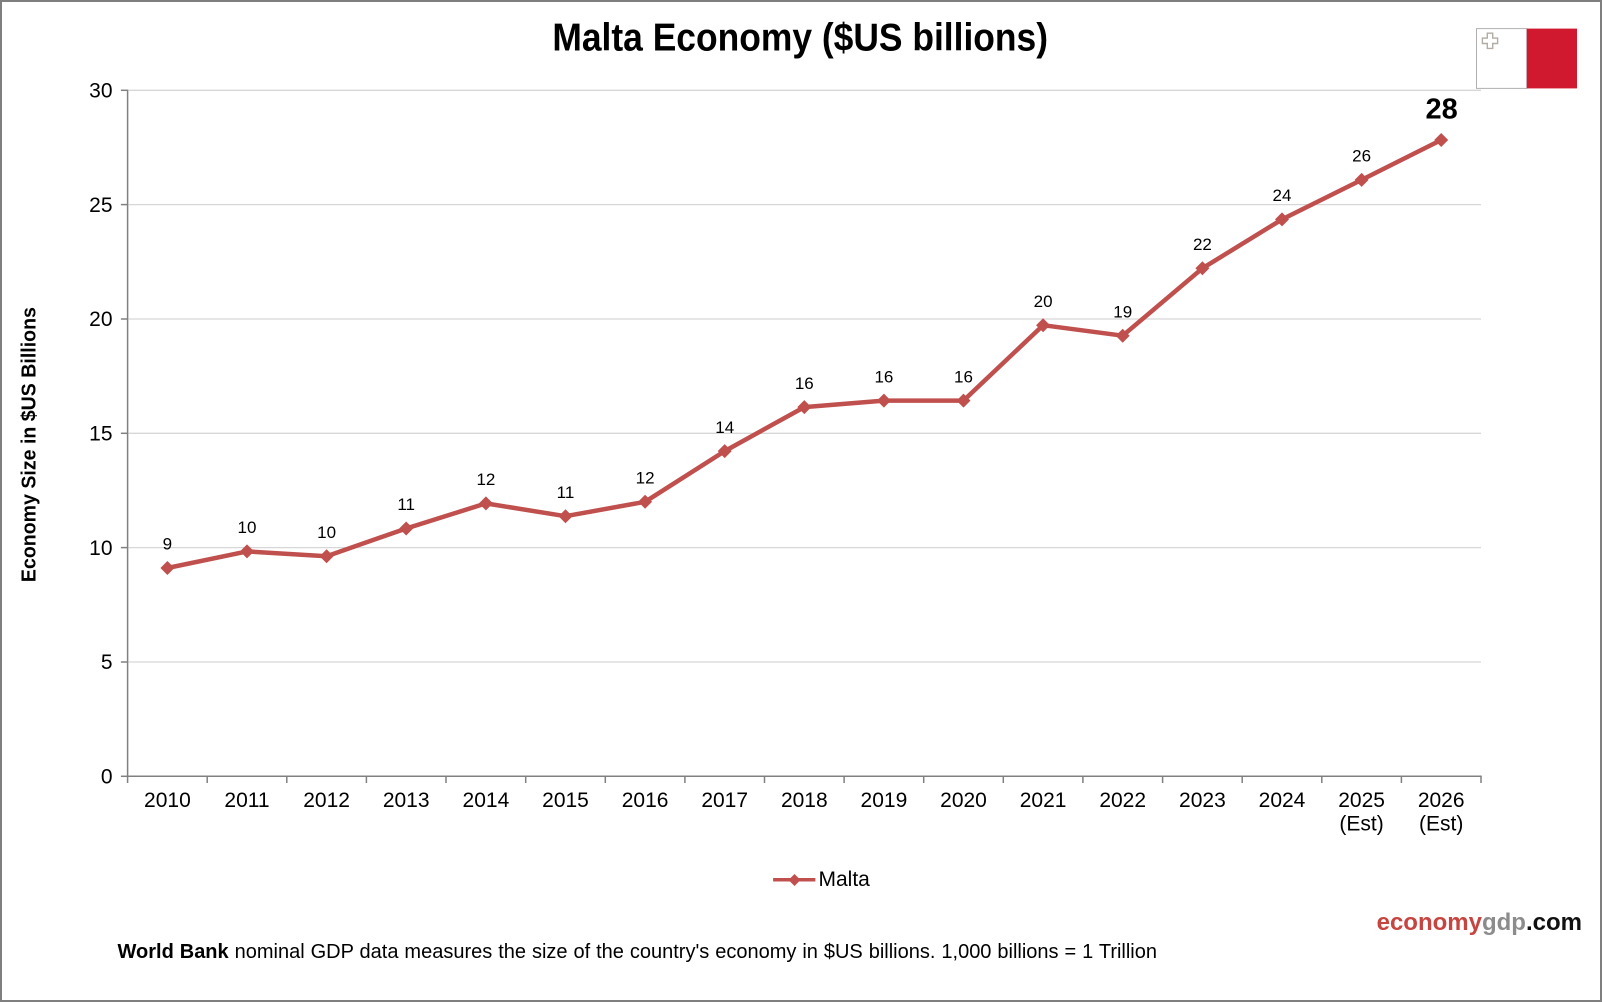 This screenshot has height=1002, width=1602. Describe the element at coordinates (406, 800) in the screenshot. I see `svg-text: 2013` at that location.